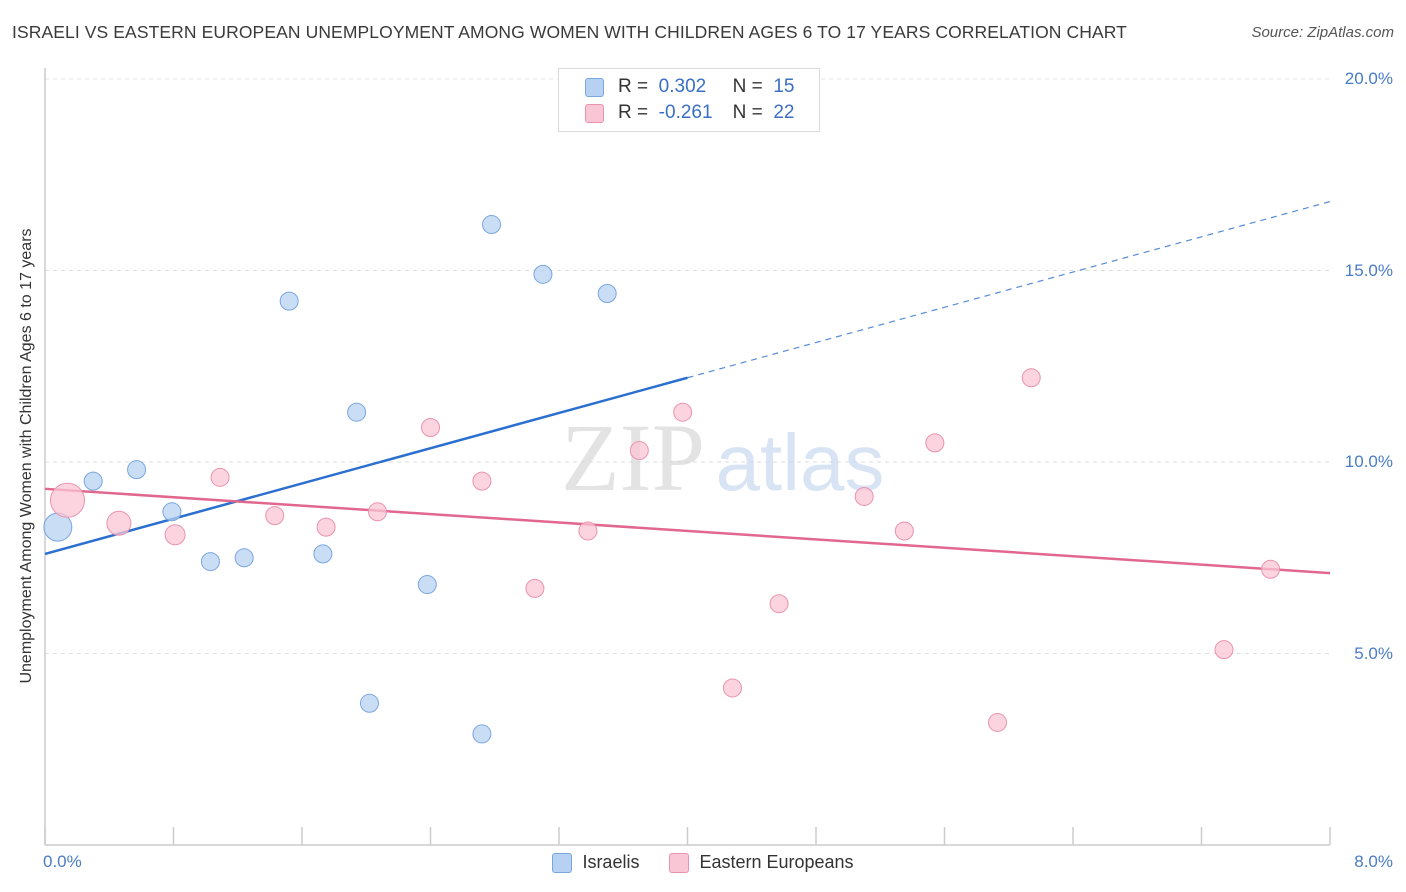 This screenshot has width=1406, height=892. I want to click on legend-r-value: 0.302, so click(682, 86).